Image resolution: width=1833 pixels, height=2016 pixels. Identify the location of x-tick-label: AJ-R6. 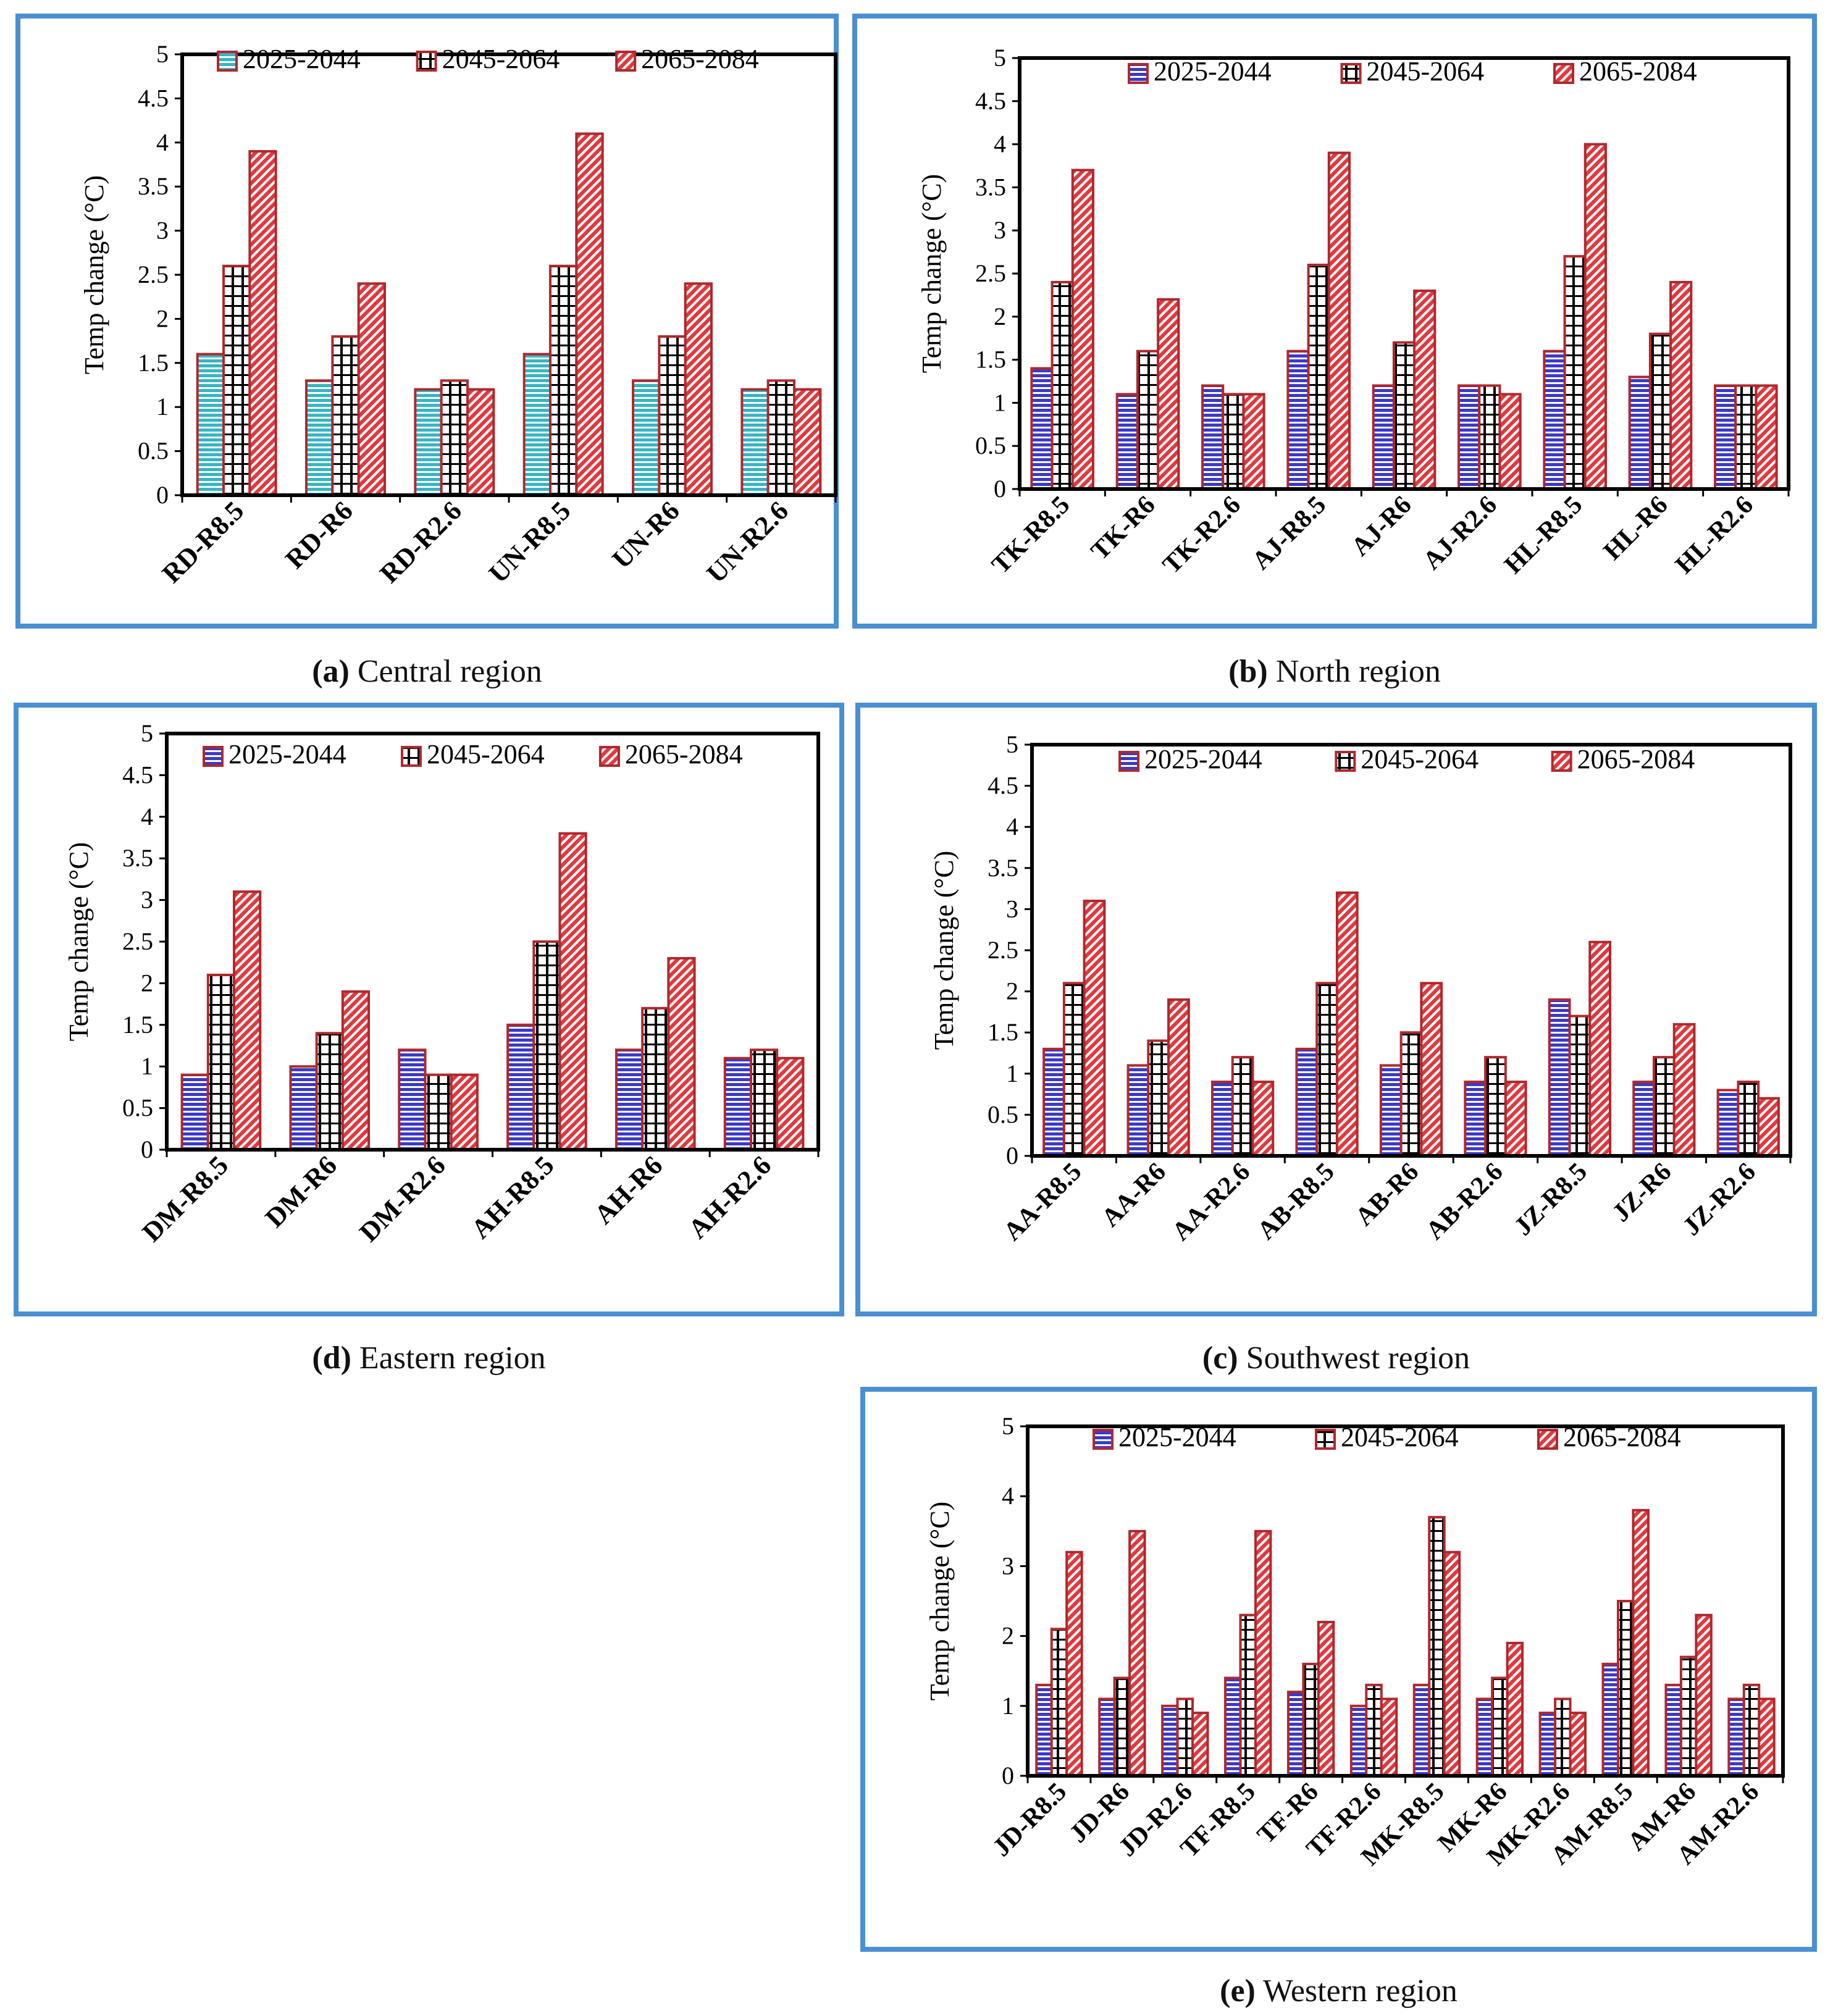
(1381, 526).